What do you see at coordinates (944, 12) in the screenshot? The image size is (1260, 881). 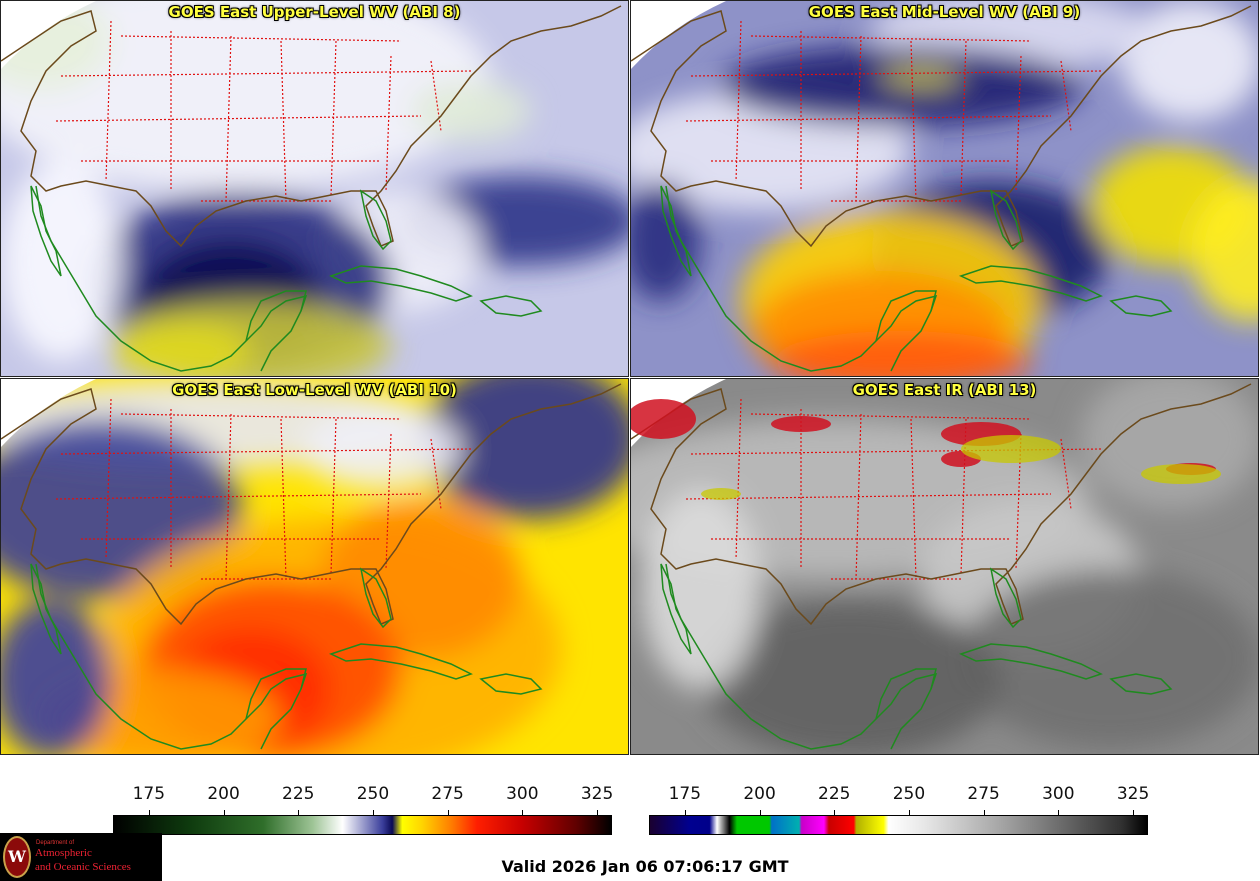 I see `panel-title: GOES East Mid-Level WV (ABI 9)` at bounding box center [944, 12].